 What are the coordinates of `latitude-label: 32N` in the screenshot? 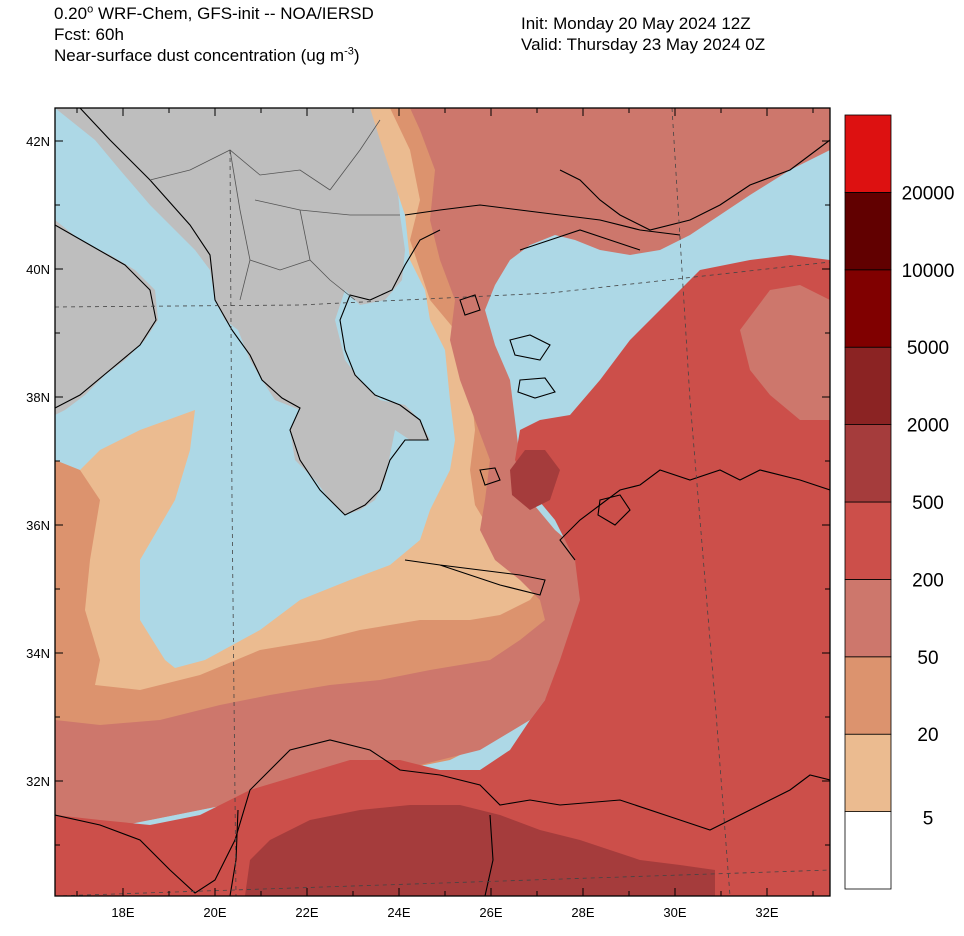 It's located at (38, 781).